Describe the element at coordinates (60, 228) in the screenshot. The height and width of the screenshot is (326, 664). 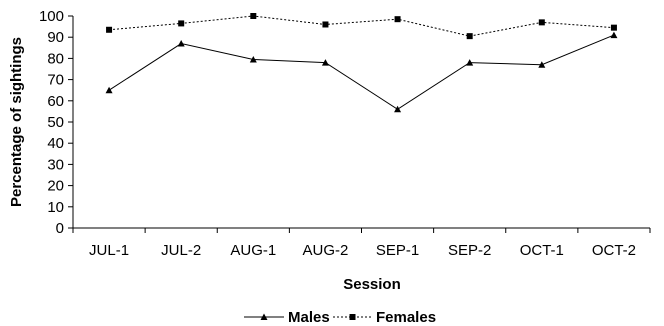
I see `y-tick-label: 0` at that location.